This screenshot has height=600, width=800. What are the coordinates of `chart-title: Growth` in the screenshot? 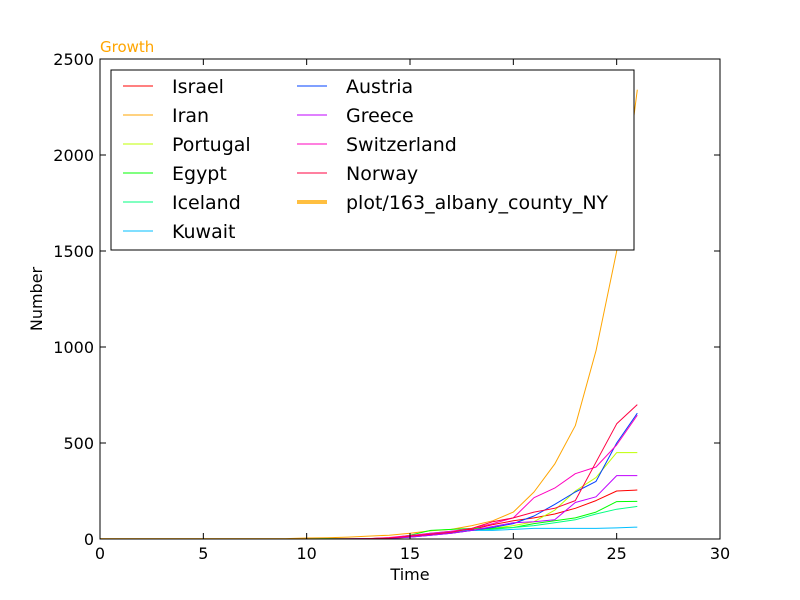 It's located at (127, 47).